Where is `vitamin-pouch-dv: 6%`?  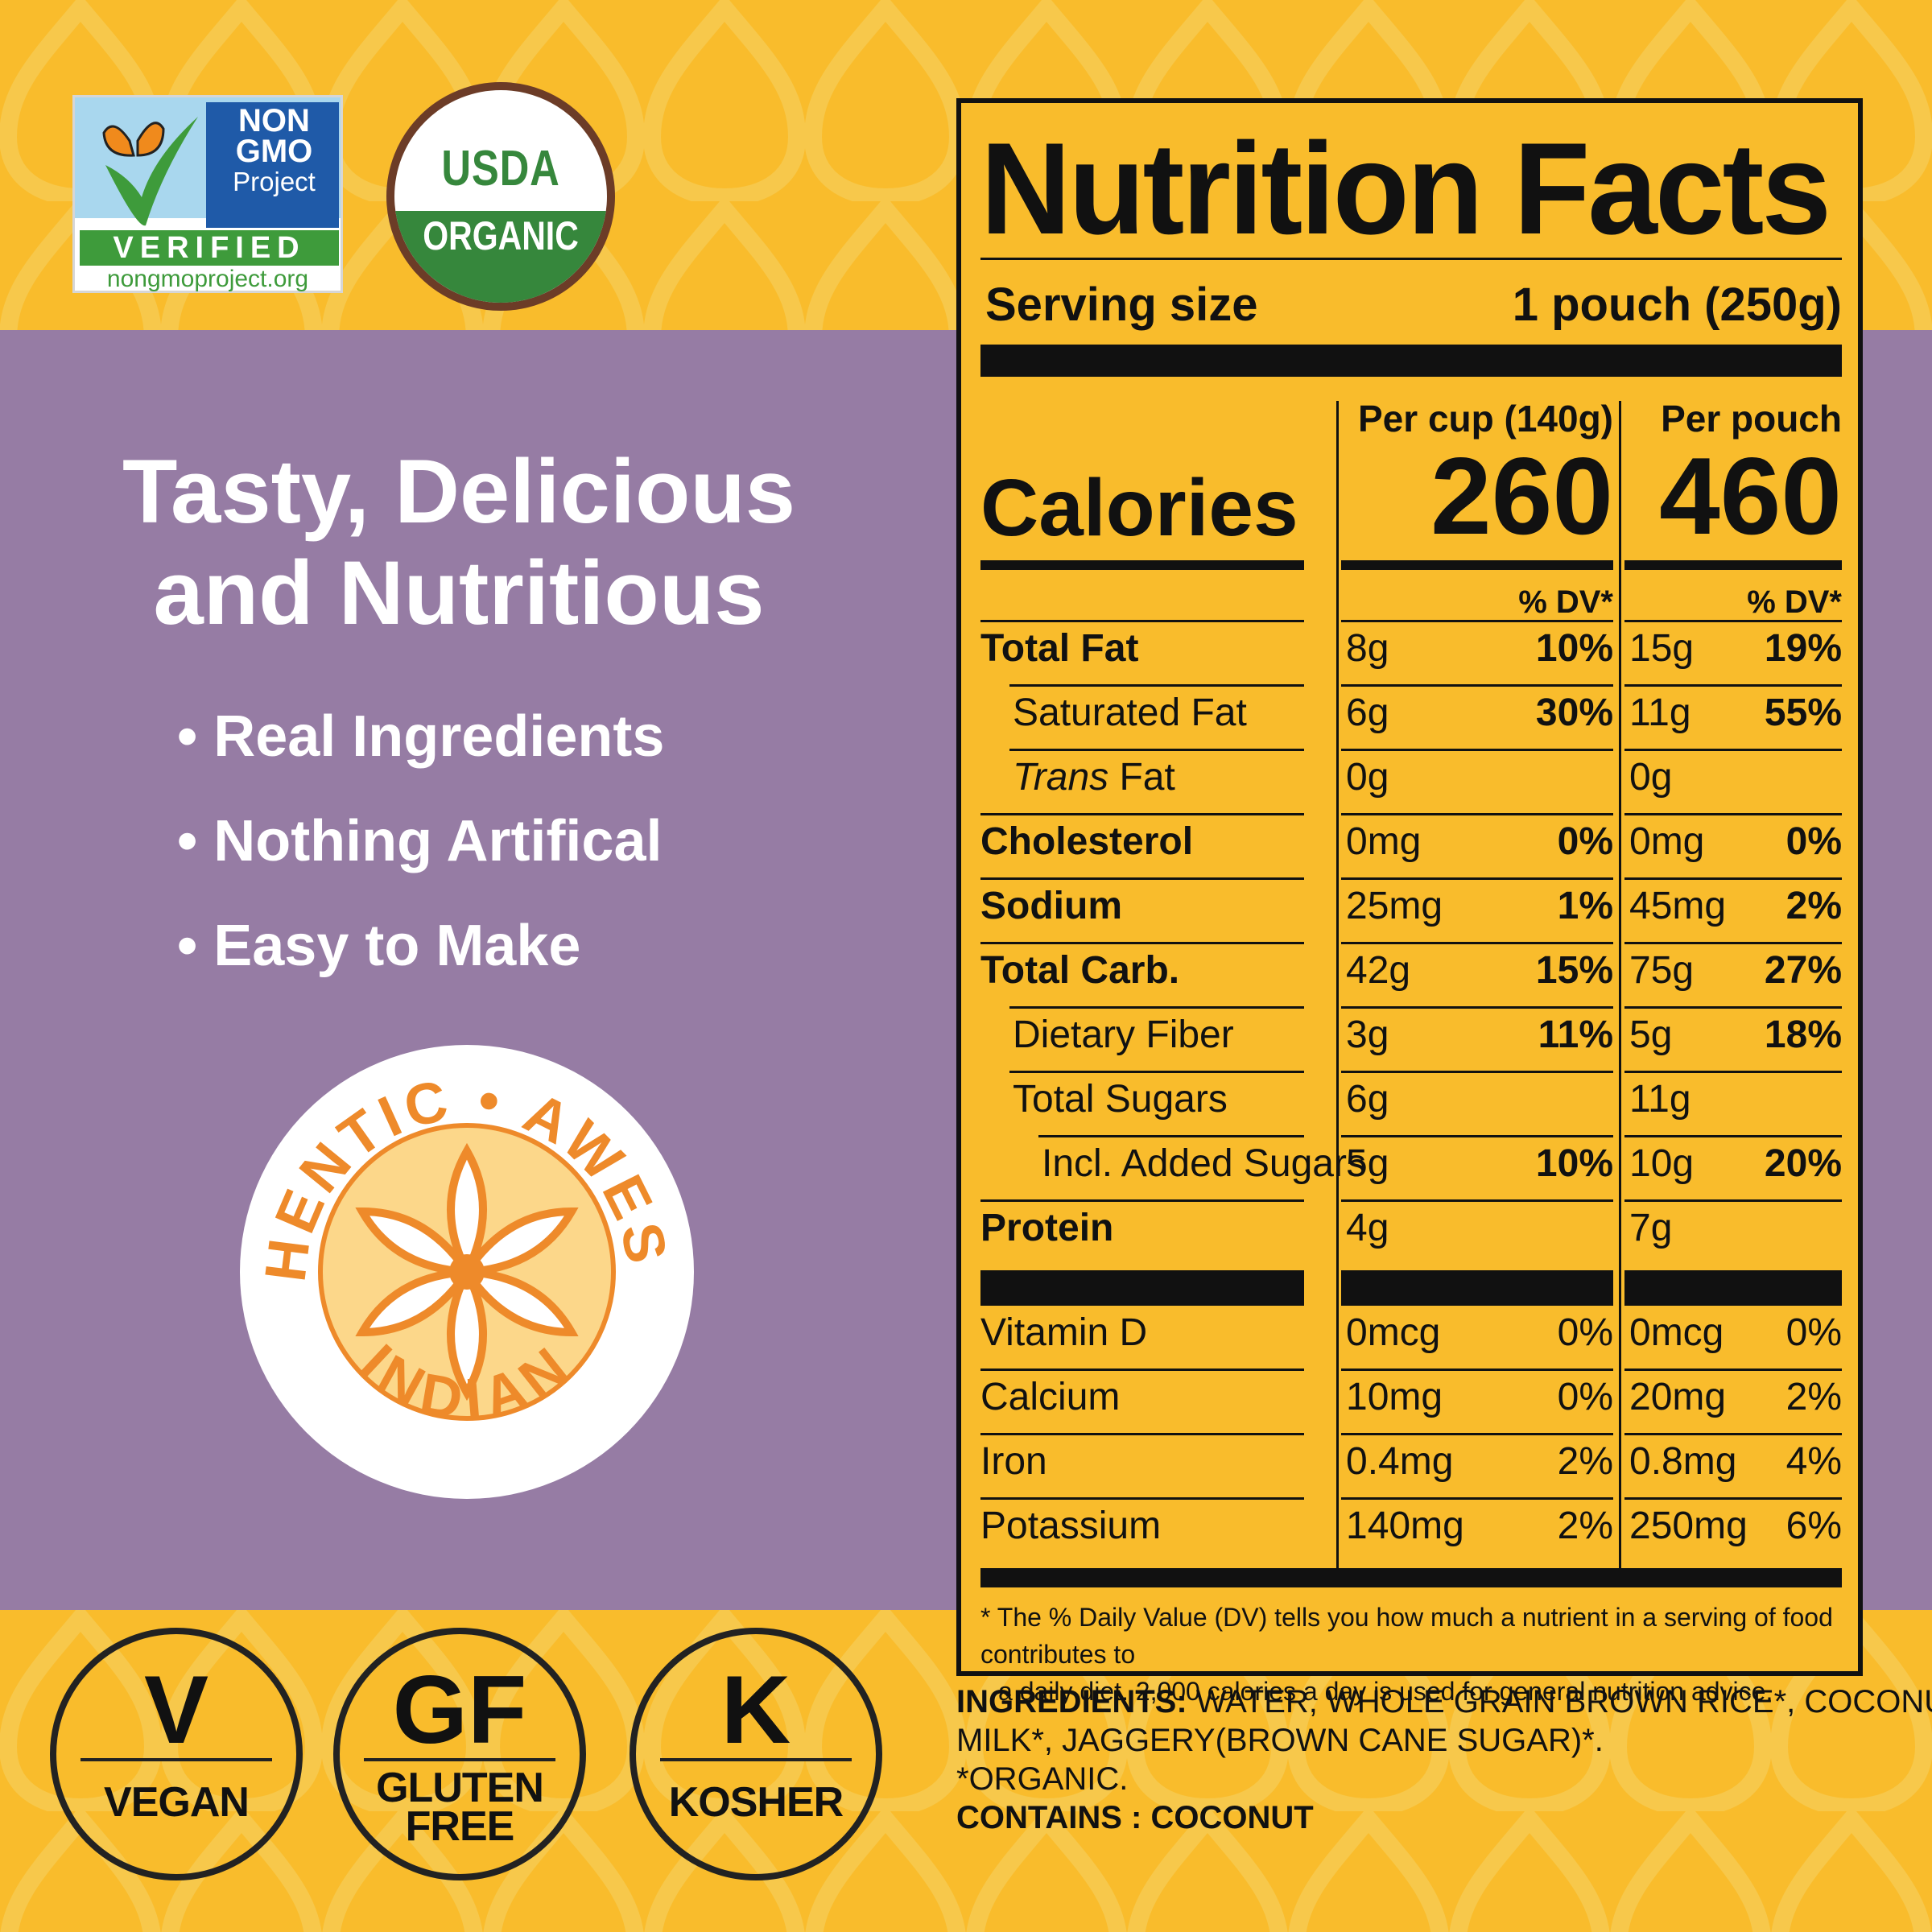
vitamin-pouch-dv: 6% is located at coordinates (1813, 1526).